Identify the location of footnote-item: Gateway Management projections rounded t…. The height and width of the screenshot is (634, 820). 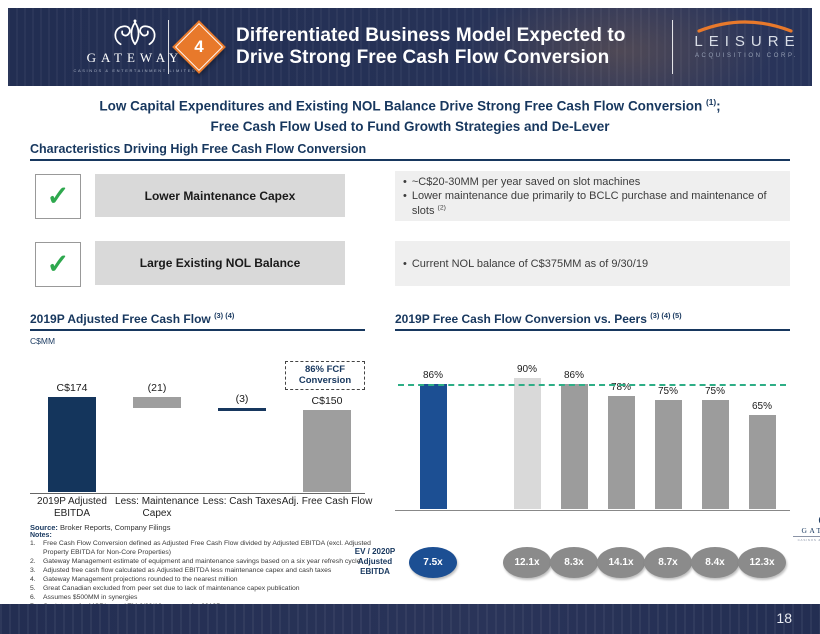
(134, 580).